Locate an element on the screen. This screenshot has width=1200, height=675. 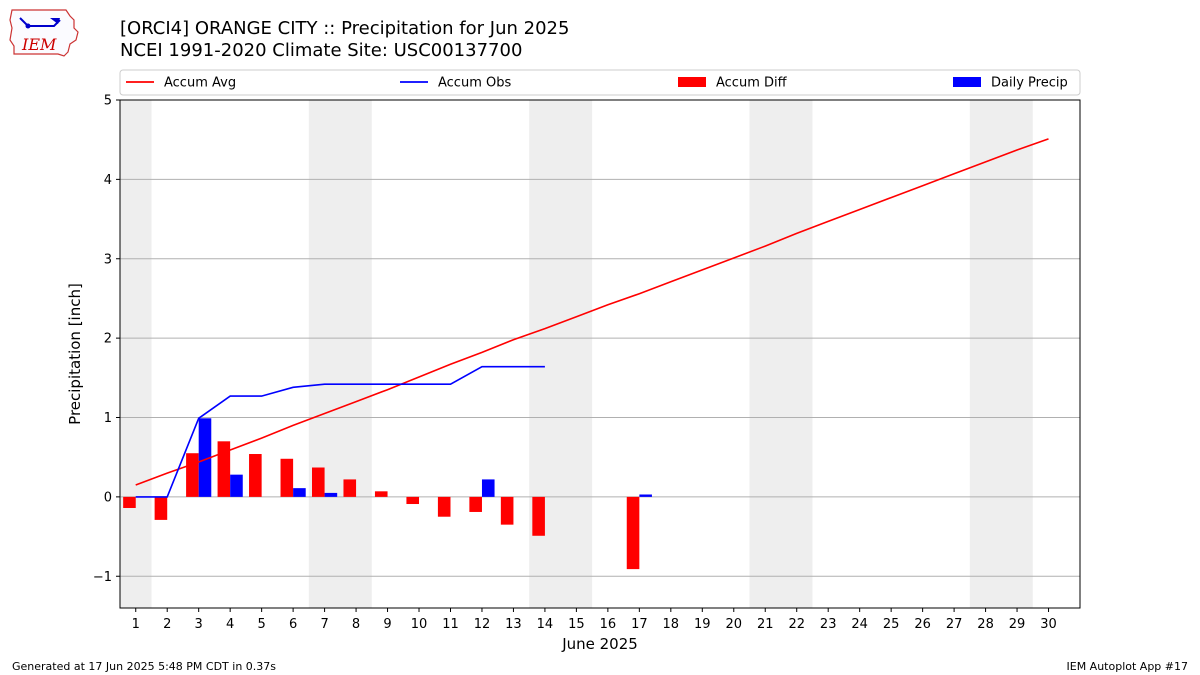
x-tick-label: 11 is located at coordinates (450, 624).